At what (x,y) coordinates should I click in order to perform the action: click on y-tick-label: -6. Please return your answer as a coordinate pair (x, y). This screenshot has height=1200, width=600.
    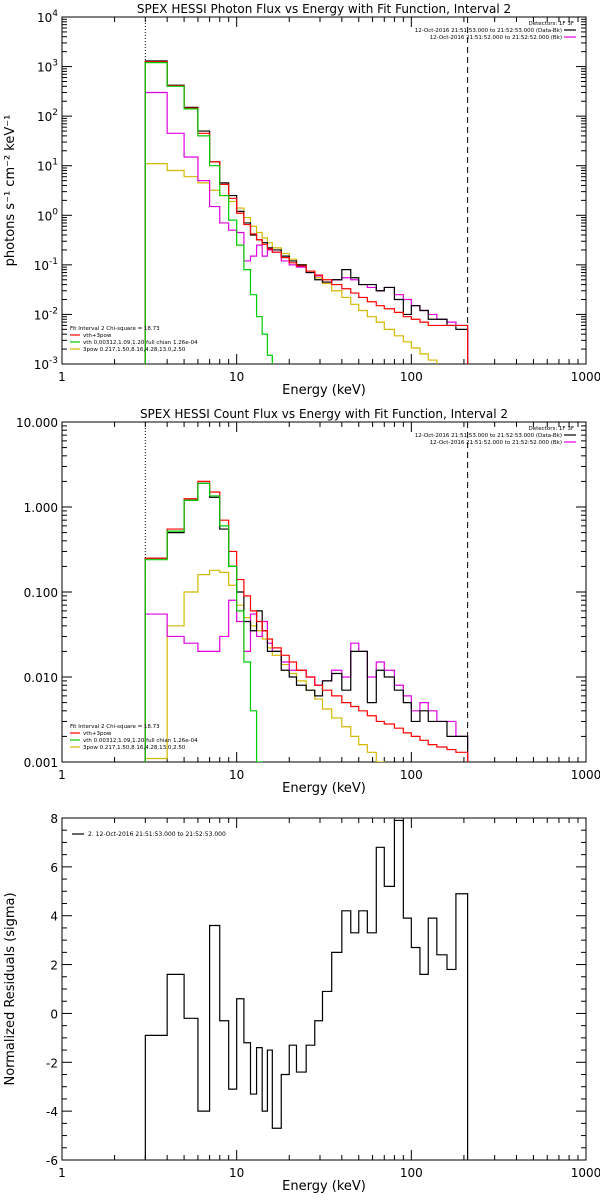
    Looking at the image, I should click on (52, 1161).